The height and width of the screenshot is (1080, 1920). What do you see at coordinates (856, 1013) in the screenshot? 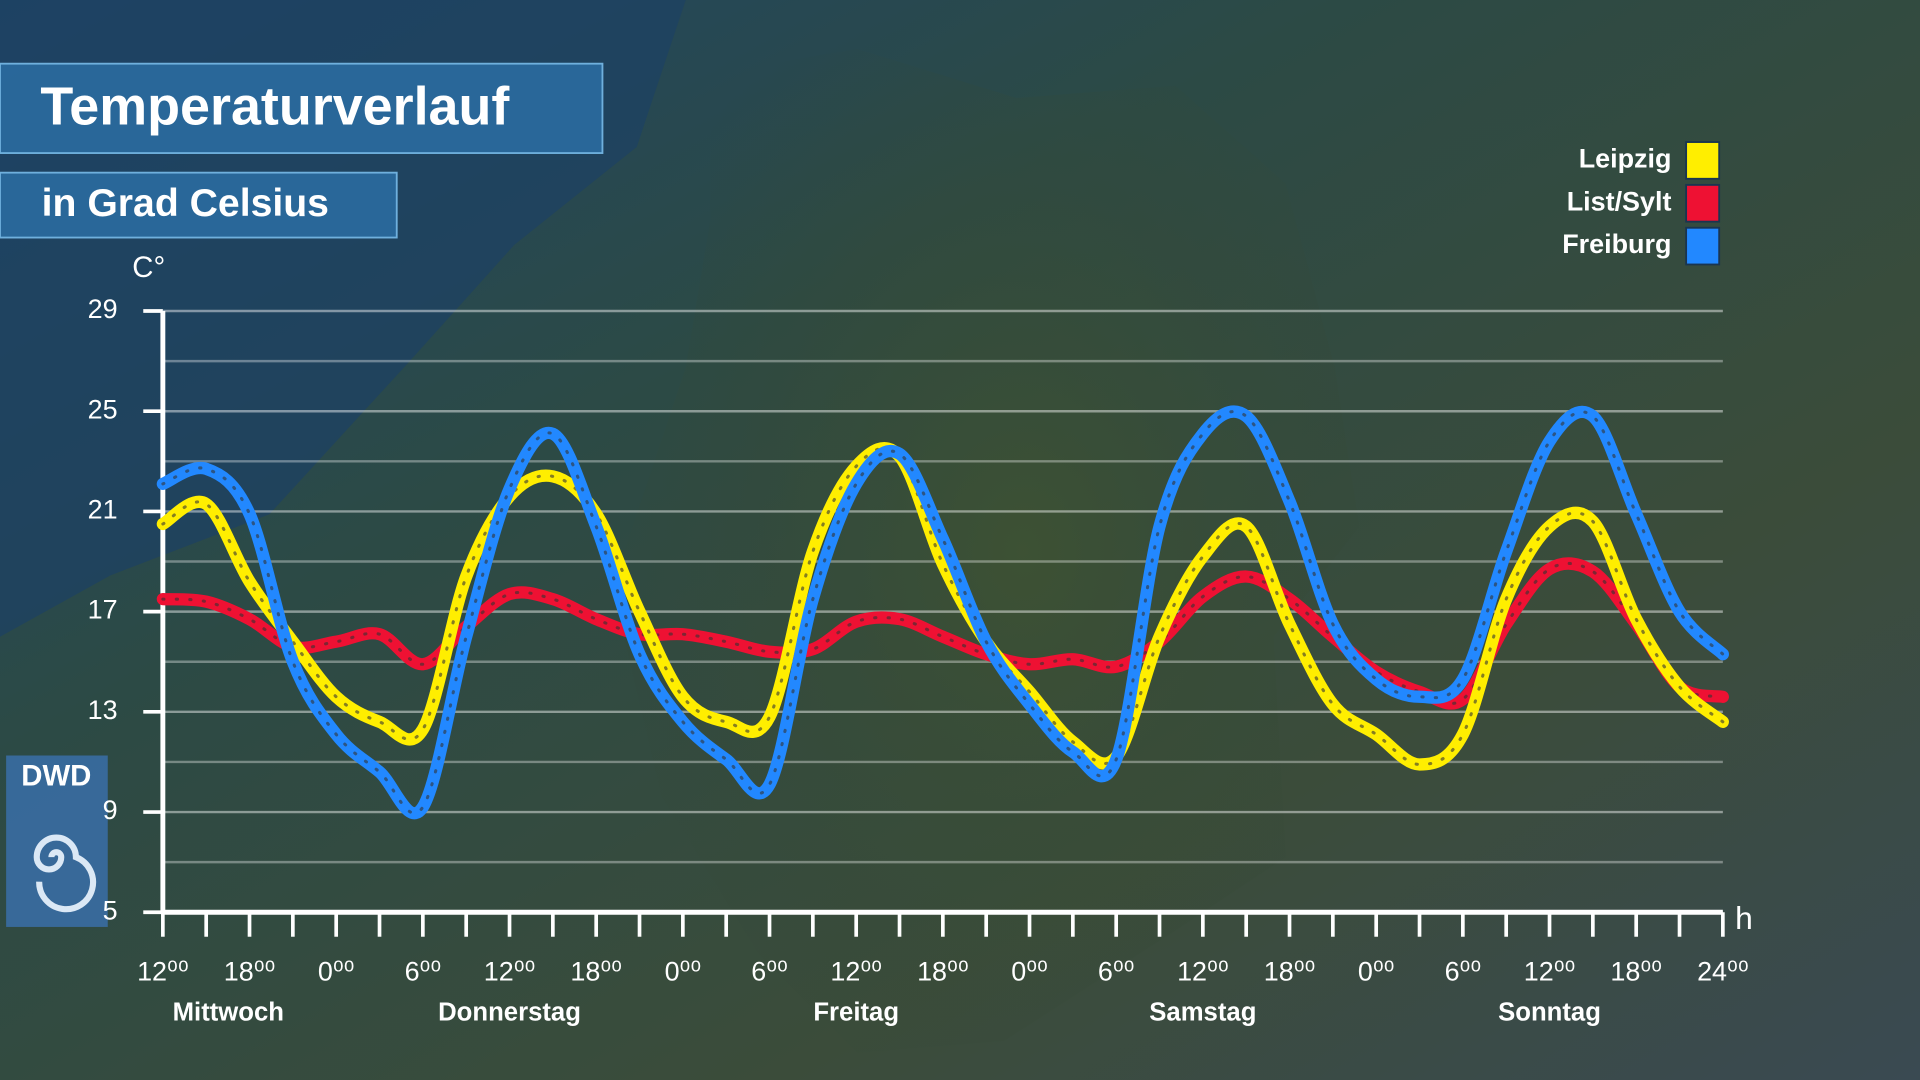
I see `day-label: Freitag` at bounding box center [856, 1013].